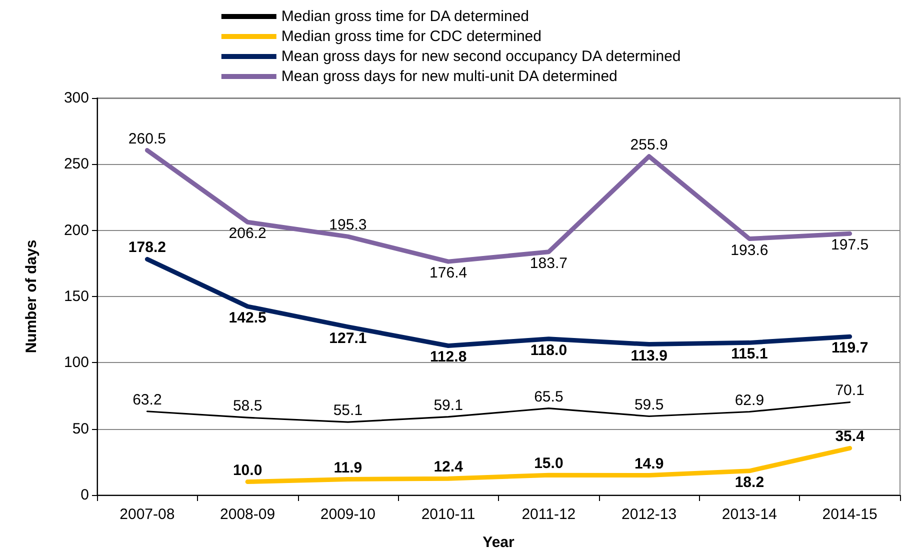 Image resolution: width=903 pixels, height=559 pixels. I want to click on data-label: 176.4, so click(449, 273).